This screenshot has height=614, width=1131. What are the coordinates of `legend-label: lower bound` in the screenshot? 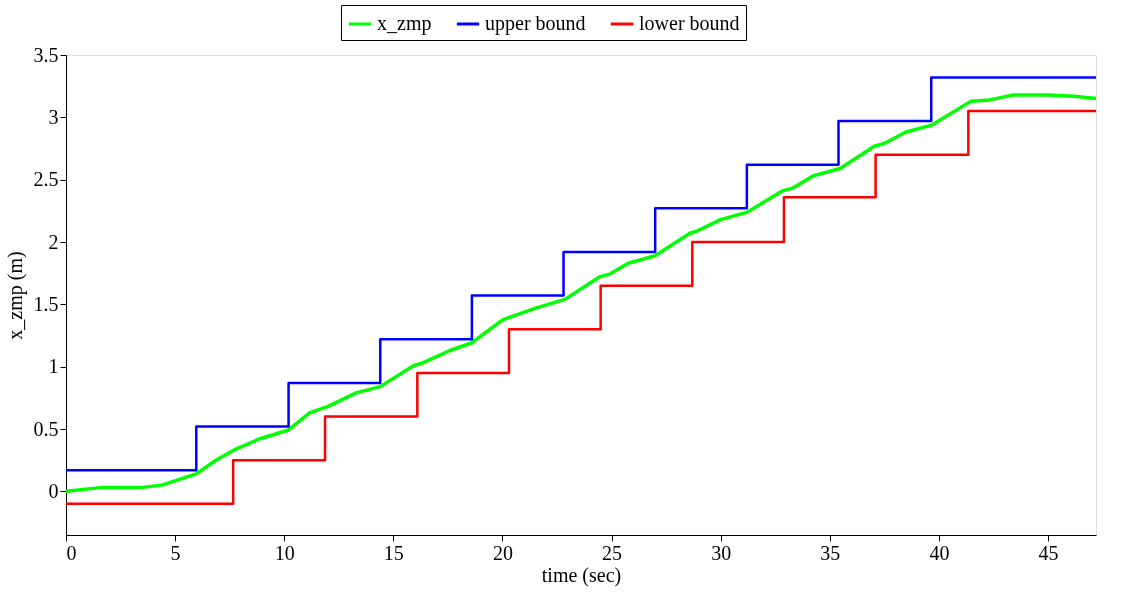 It's located at (689, 23).